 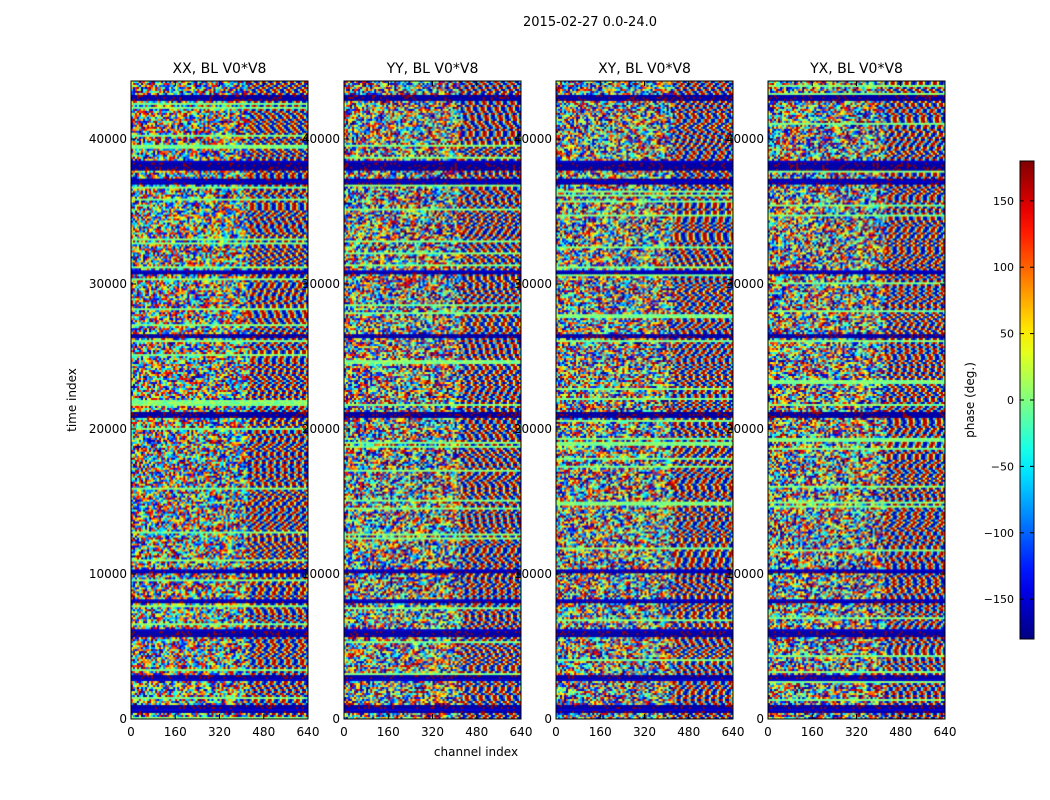 I want to click on colorbar-tick-label: −150, so click(x=999, y=599).